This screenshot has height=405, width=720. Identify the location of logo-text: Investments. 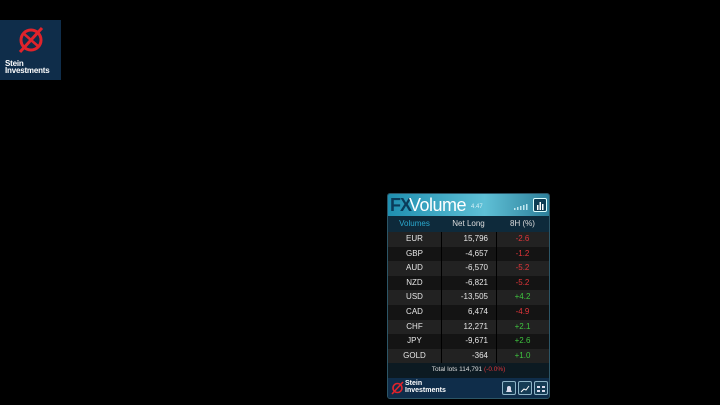
(27, 70).